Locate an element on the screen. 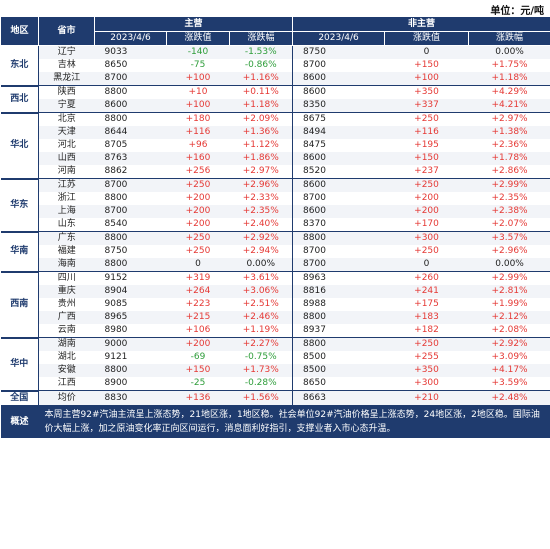 The height and width of the screenshot is (549, 550). nonmain-pct-cell: +2.36% is located at coordinates (509, 145).